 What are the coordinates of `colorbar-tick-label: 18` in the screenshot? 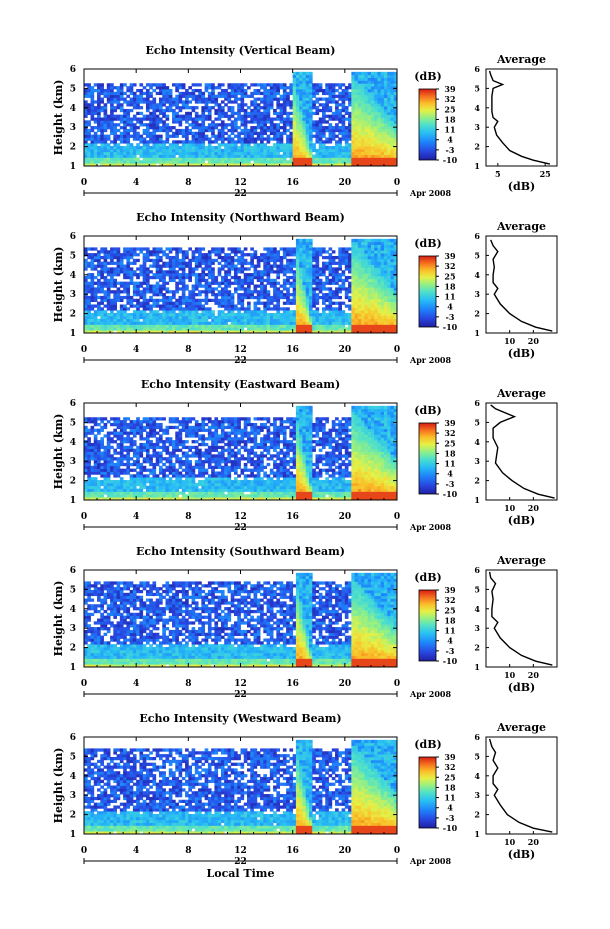 It's located at (450, 119).